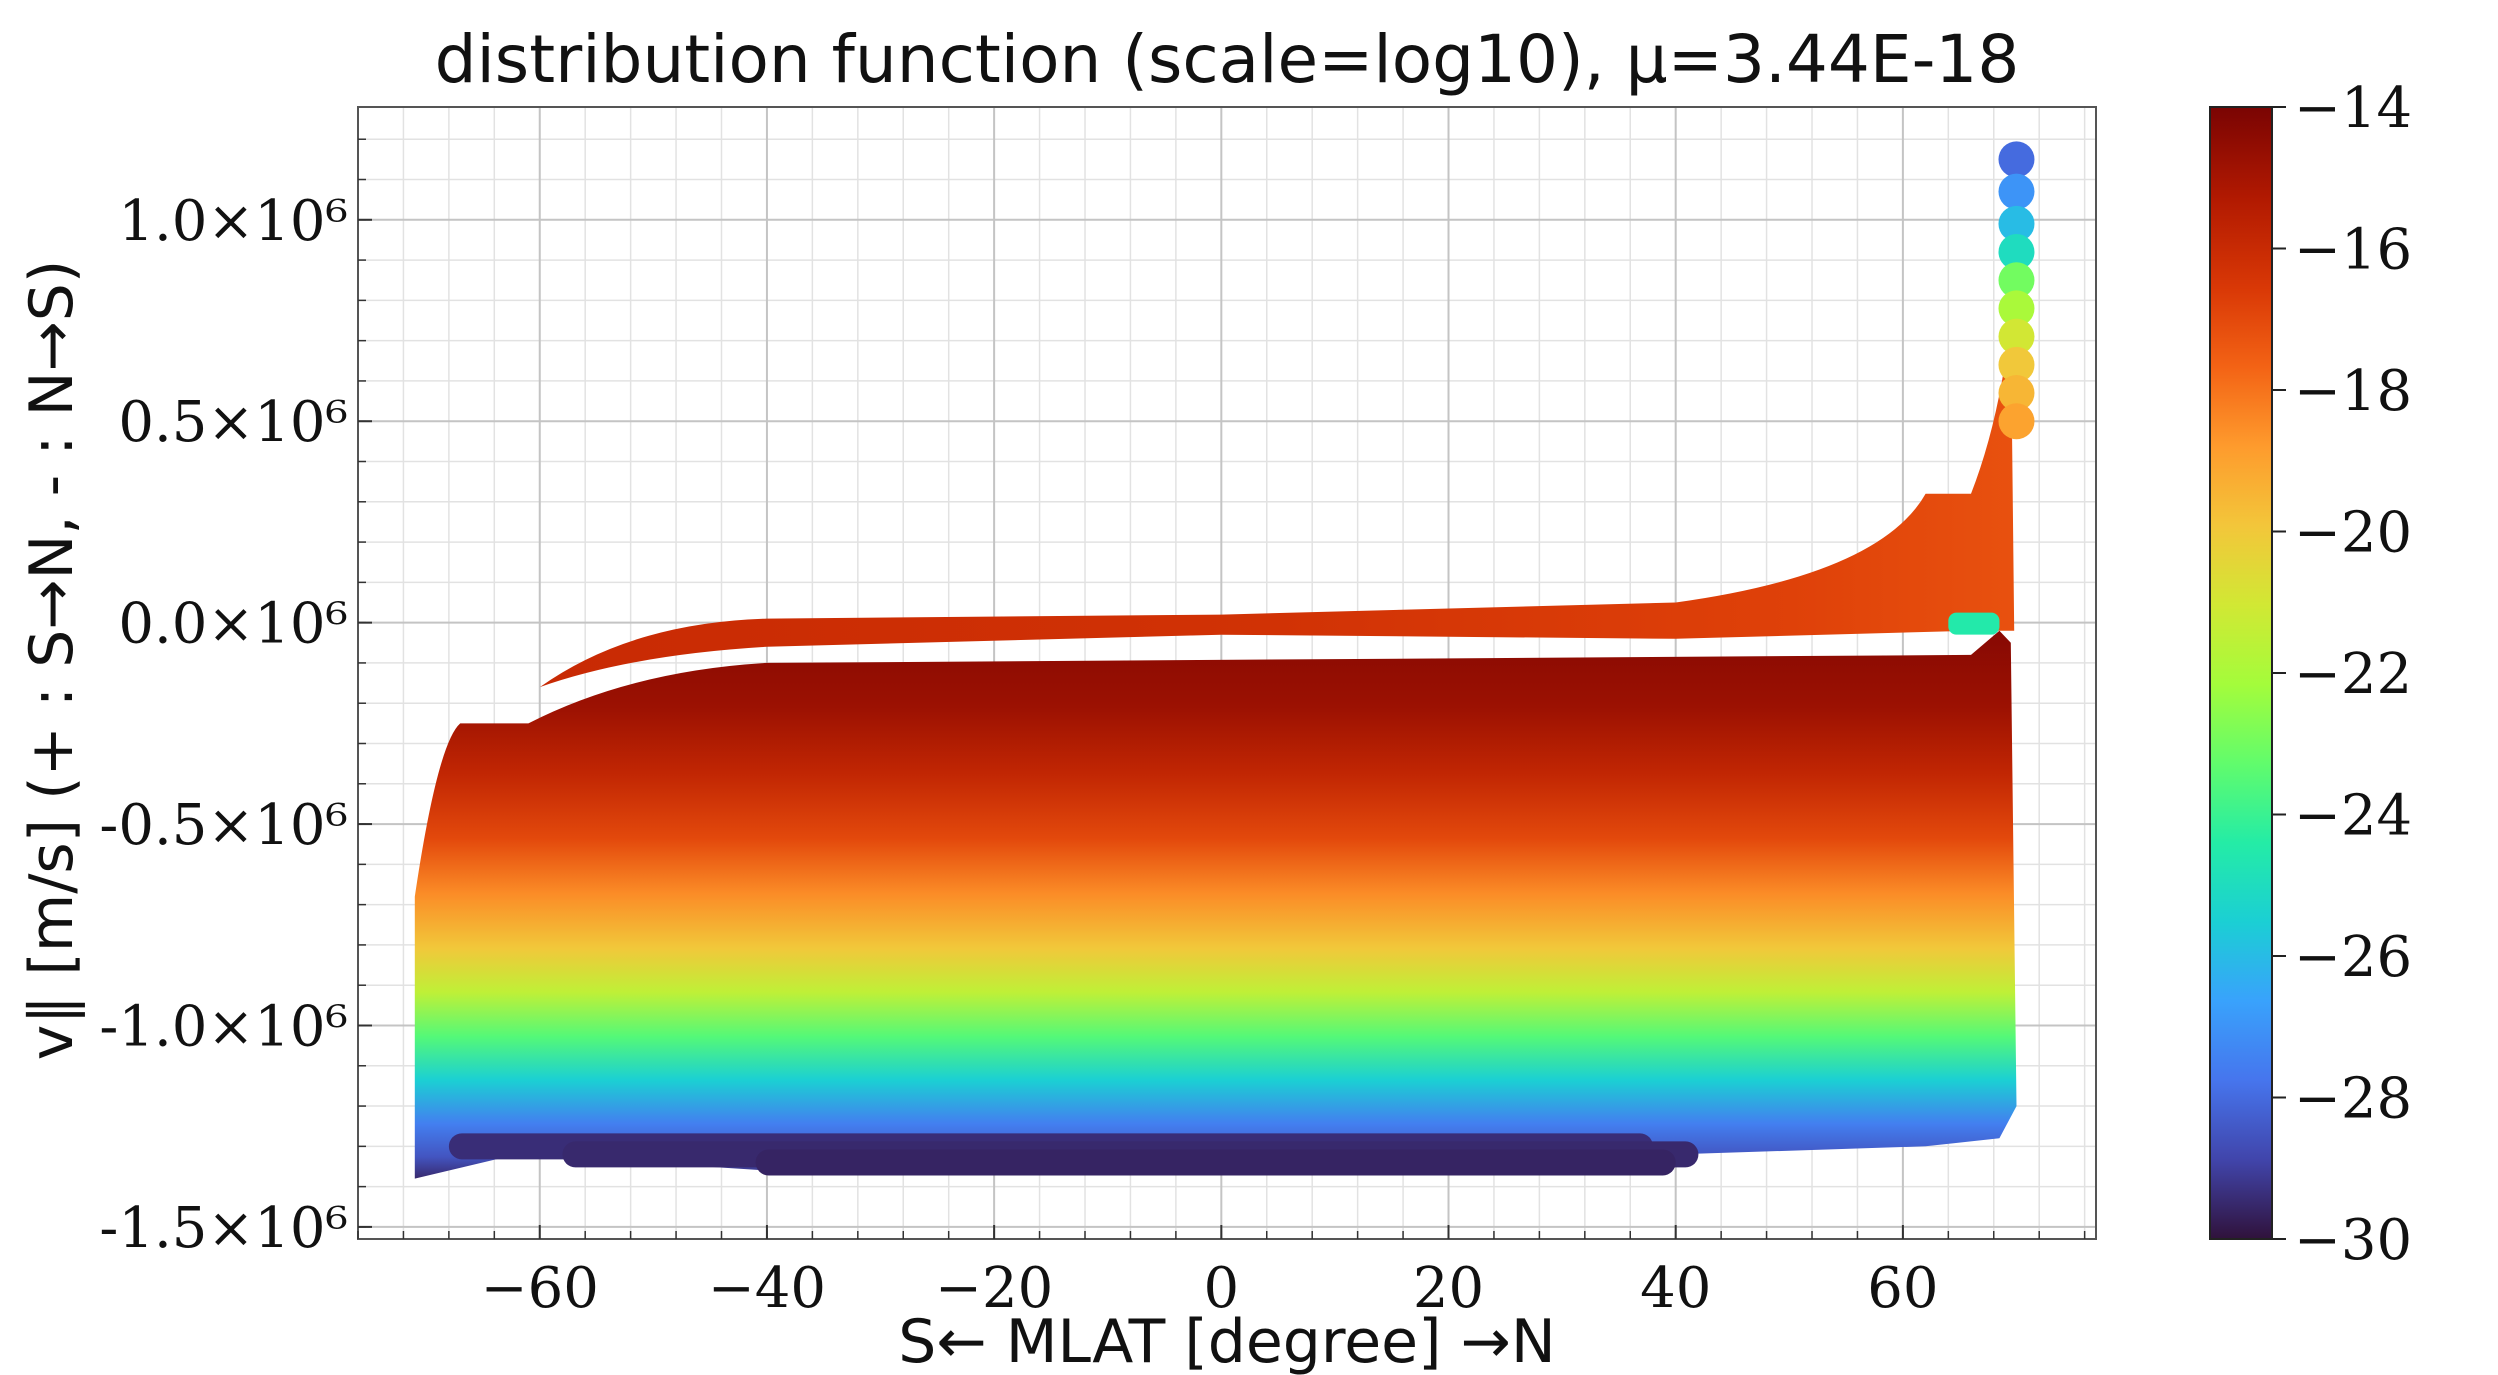 The height and width of the screenshot is (1375, 2498). I want to click on x-tick-label: −20, so click(994, 1288).